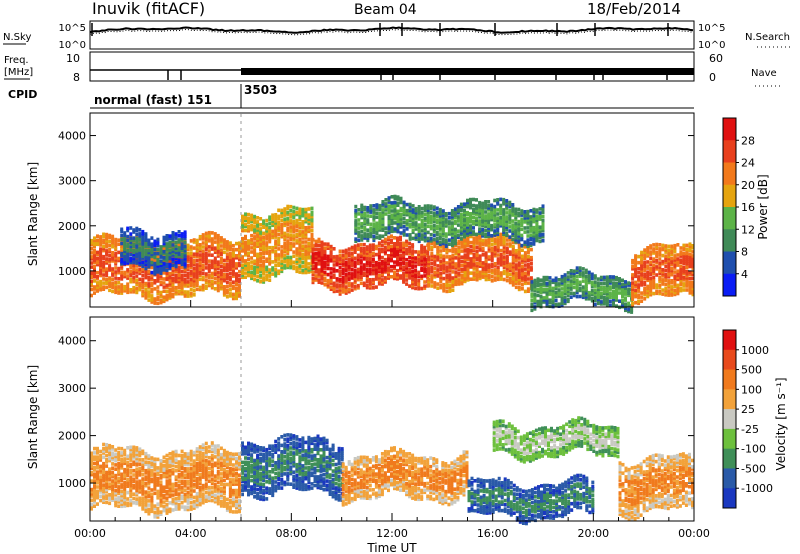  Describe the element at coordinates (380, 29) in the screenshot. I see `noise-spikes` at that location.